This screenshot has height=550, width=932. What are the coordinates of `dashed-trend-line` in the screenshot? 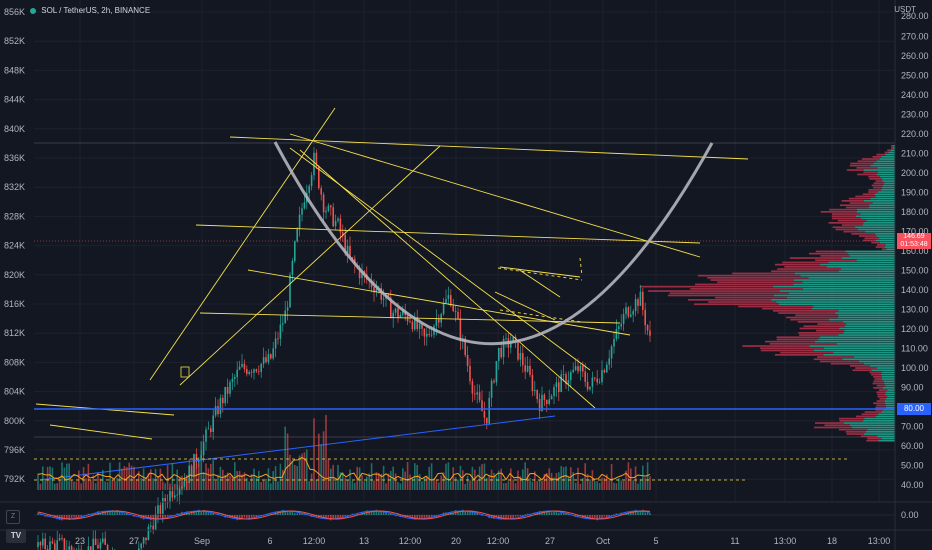 It's located at (541, 316).